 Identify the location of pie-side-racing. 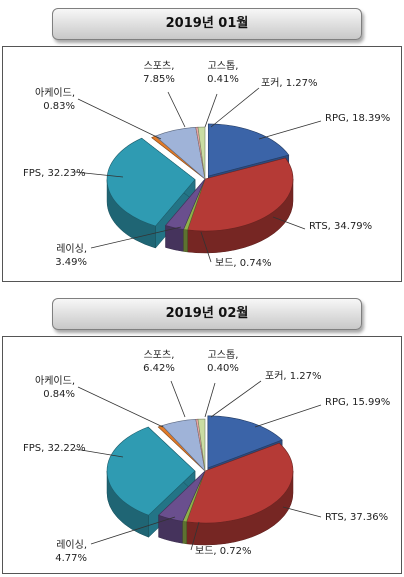
(174, 238).